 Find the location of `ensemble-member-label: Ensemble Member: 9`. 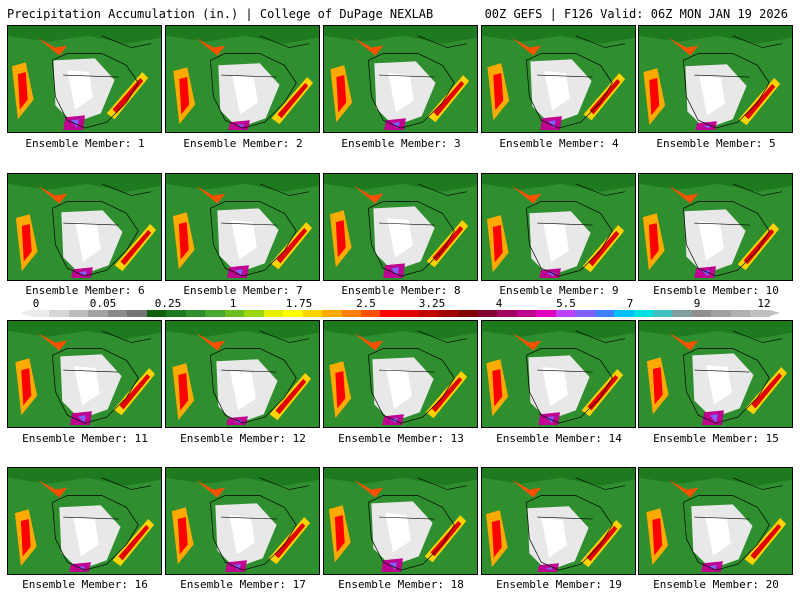

ensemble-member-label: Ensemble Member: 9 is located at coordinates (559, 290).